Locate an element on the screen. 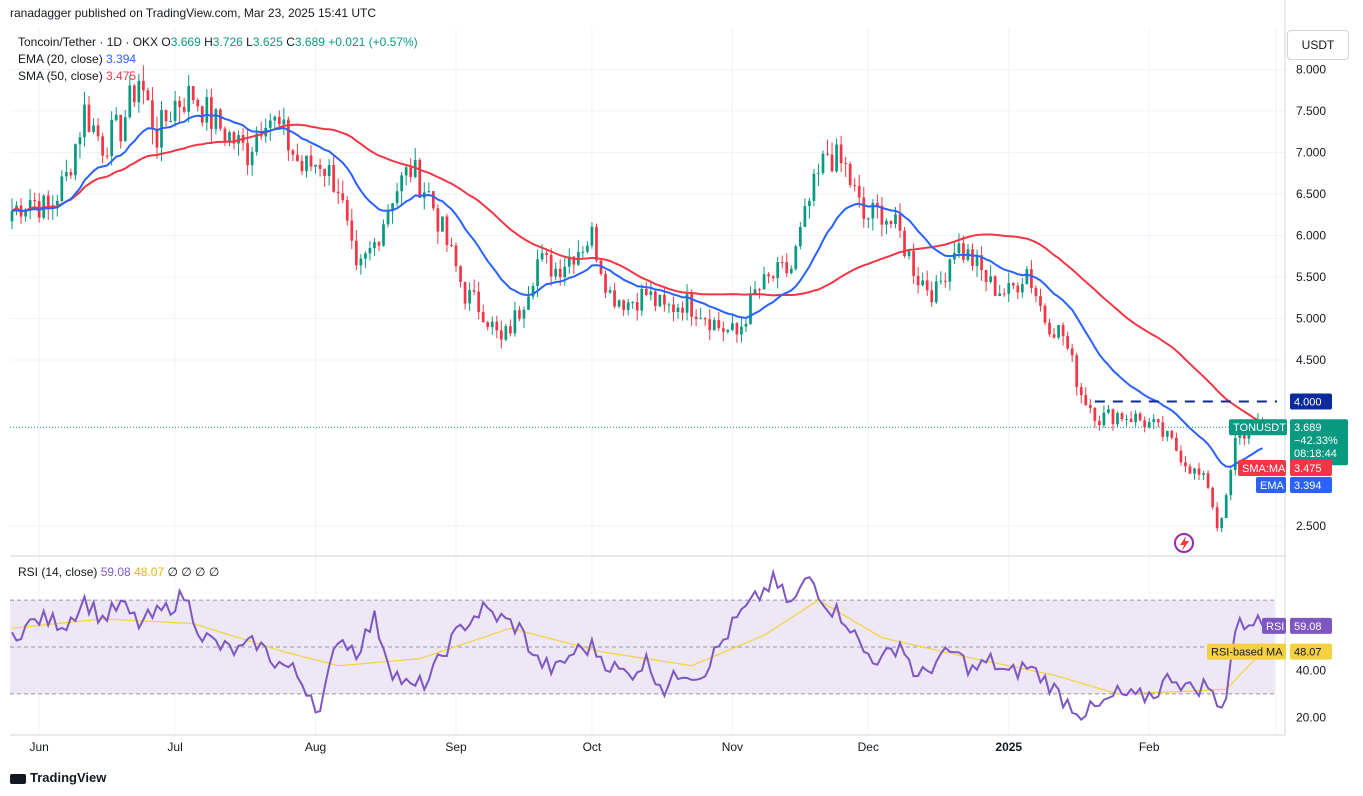  rsi-value-tag-text: 59.08 is located at coordinates (1308, 627).